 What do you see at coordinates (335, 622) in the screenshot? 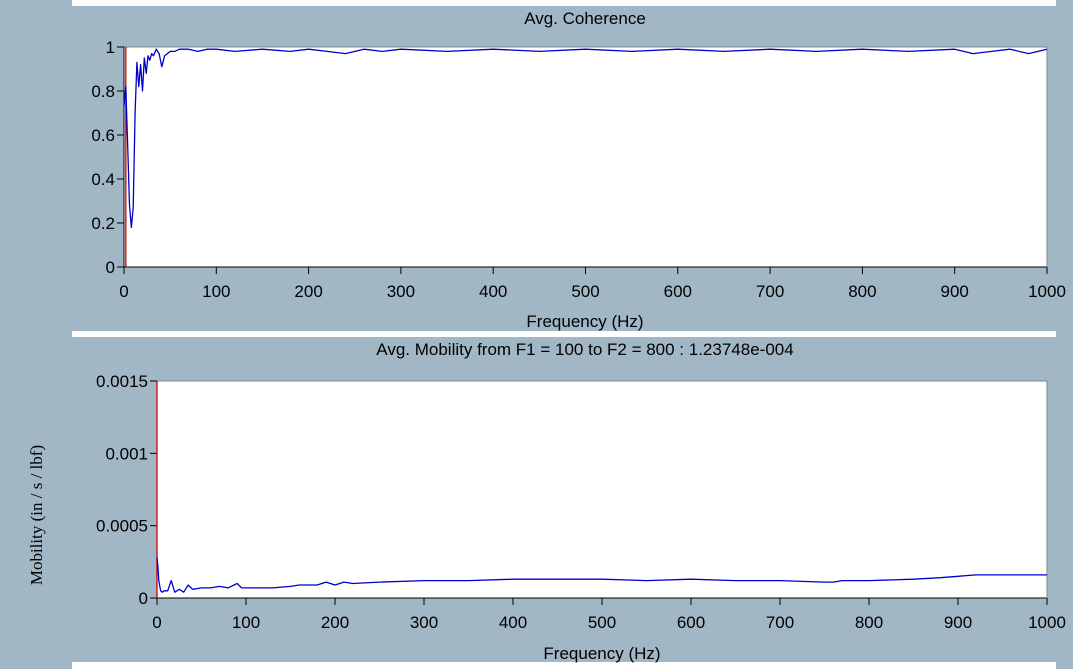
I see `mobility-x-tick-label: 200` at bounding box center [335, 622].